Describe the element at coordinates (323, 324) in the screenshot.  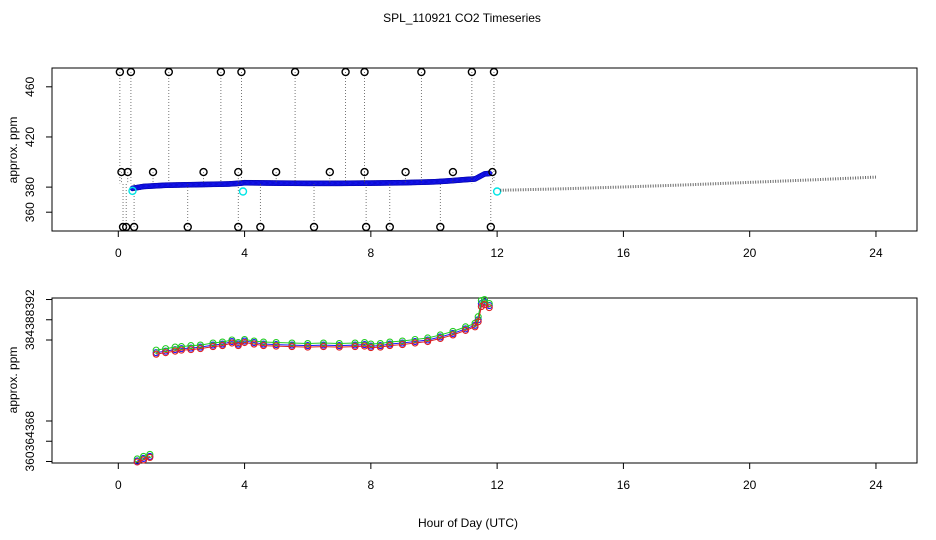
I see `bottom-upper-line` at that location.